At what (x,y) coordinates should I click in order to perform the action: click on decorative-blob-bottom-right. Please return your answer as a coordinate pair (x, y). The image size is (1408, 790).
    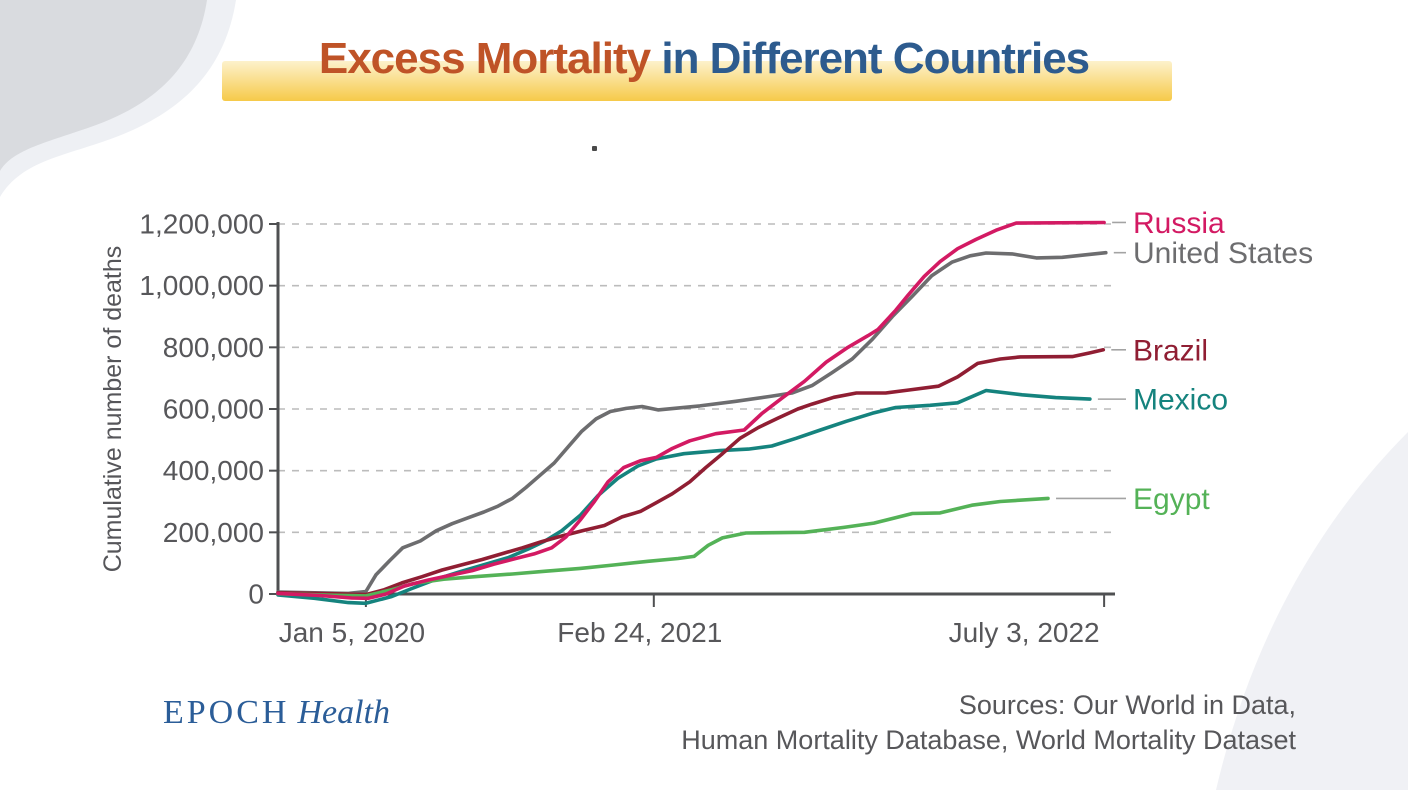
    Looking at the image, I should click on (1312, 611).